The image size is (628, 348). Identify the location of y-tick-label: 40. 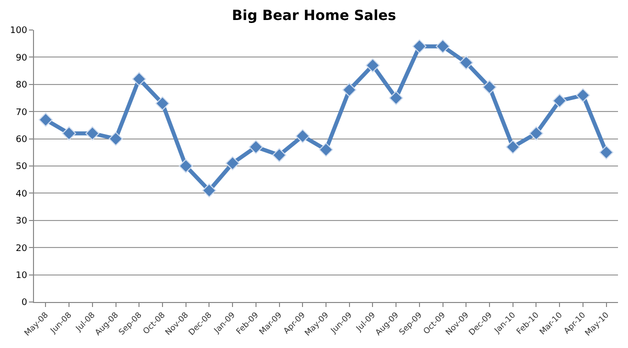
(22, 194).